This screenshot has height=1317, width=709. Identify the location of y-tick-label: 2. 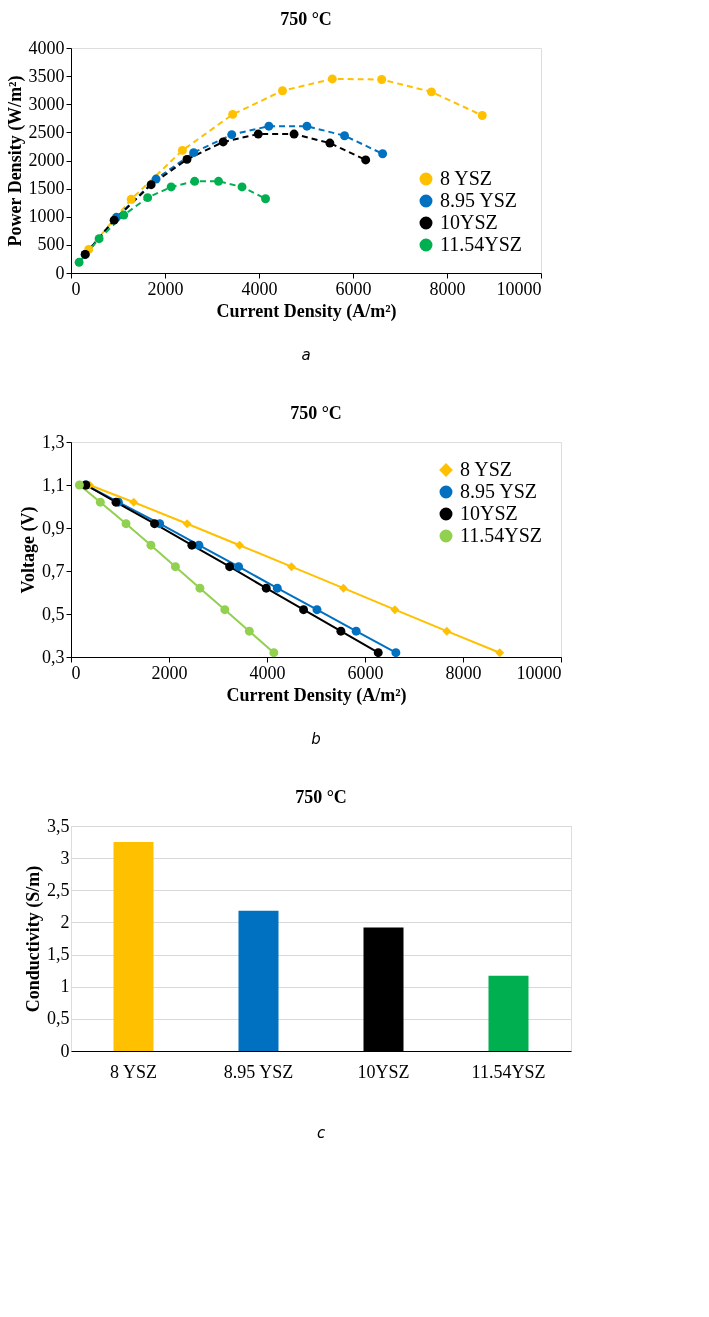
(65, 921).